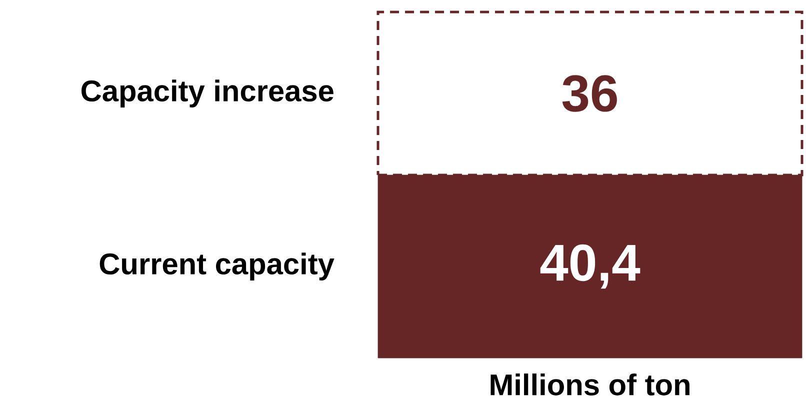 This screenshot has height=417, width=806. What do you see at coordinates (217, 266) in the screenshot?
I see `series-label: Current capacity` at bounding box center [217, 266].